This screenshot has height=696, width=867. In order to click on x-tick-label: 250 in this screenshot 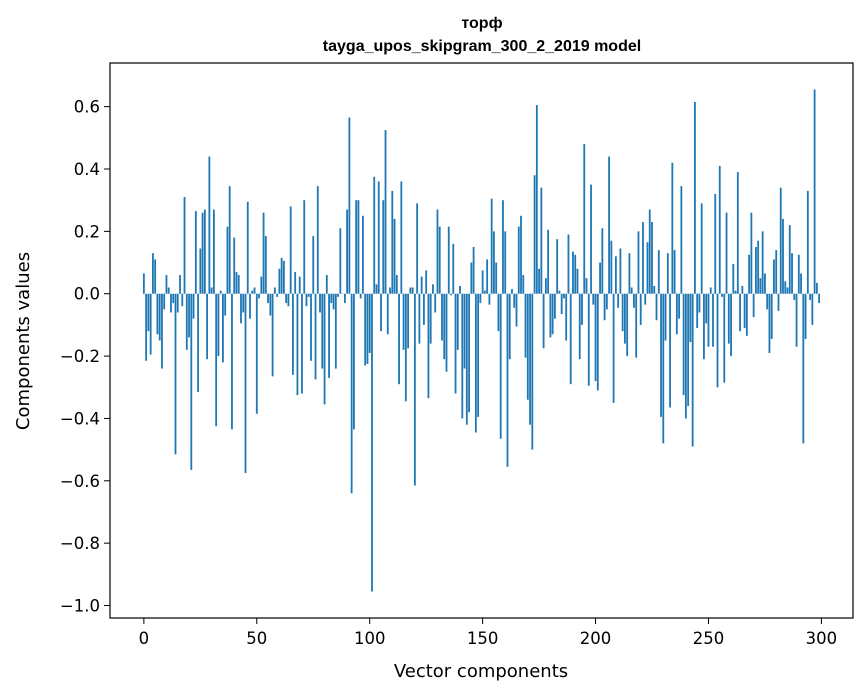, I will do `click(709, 638)`.